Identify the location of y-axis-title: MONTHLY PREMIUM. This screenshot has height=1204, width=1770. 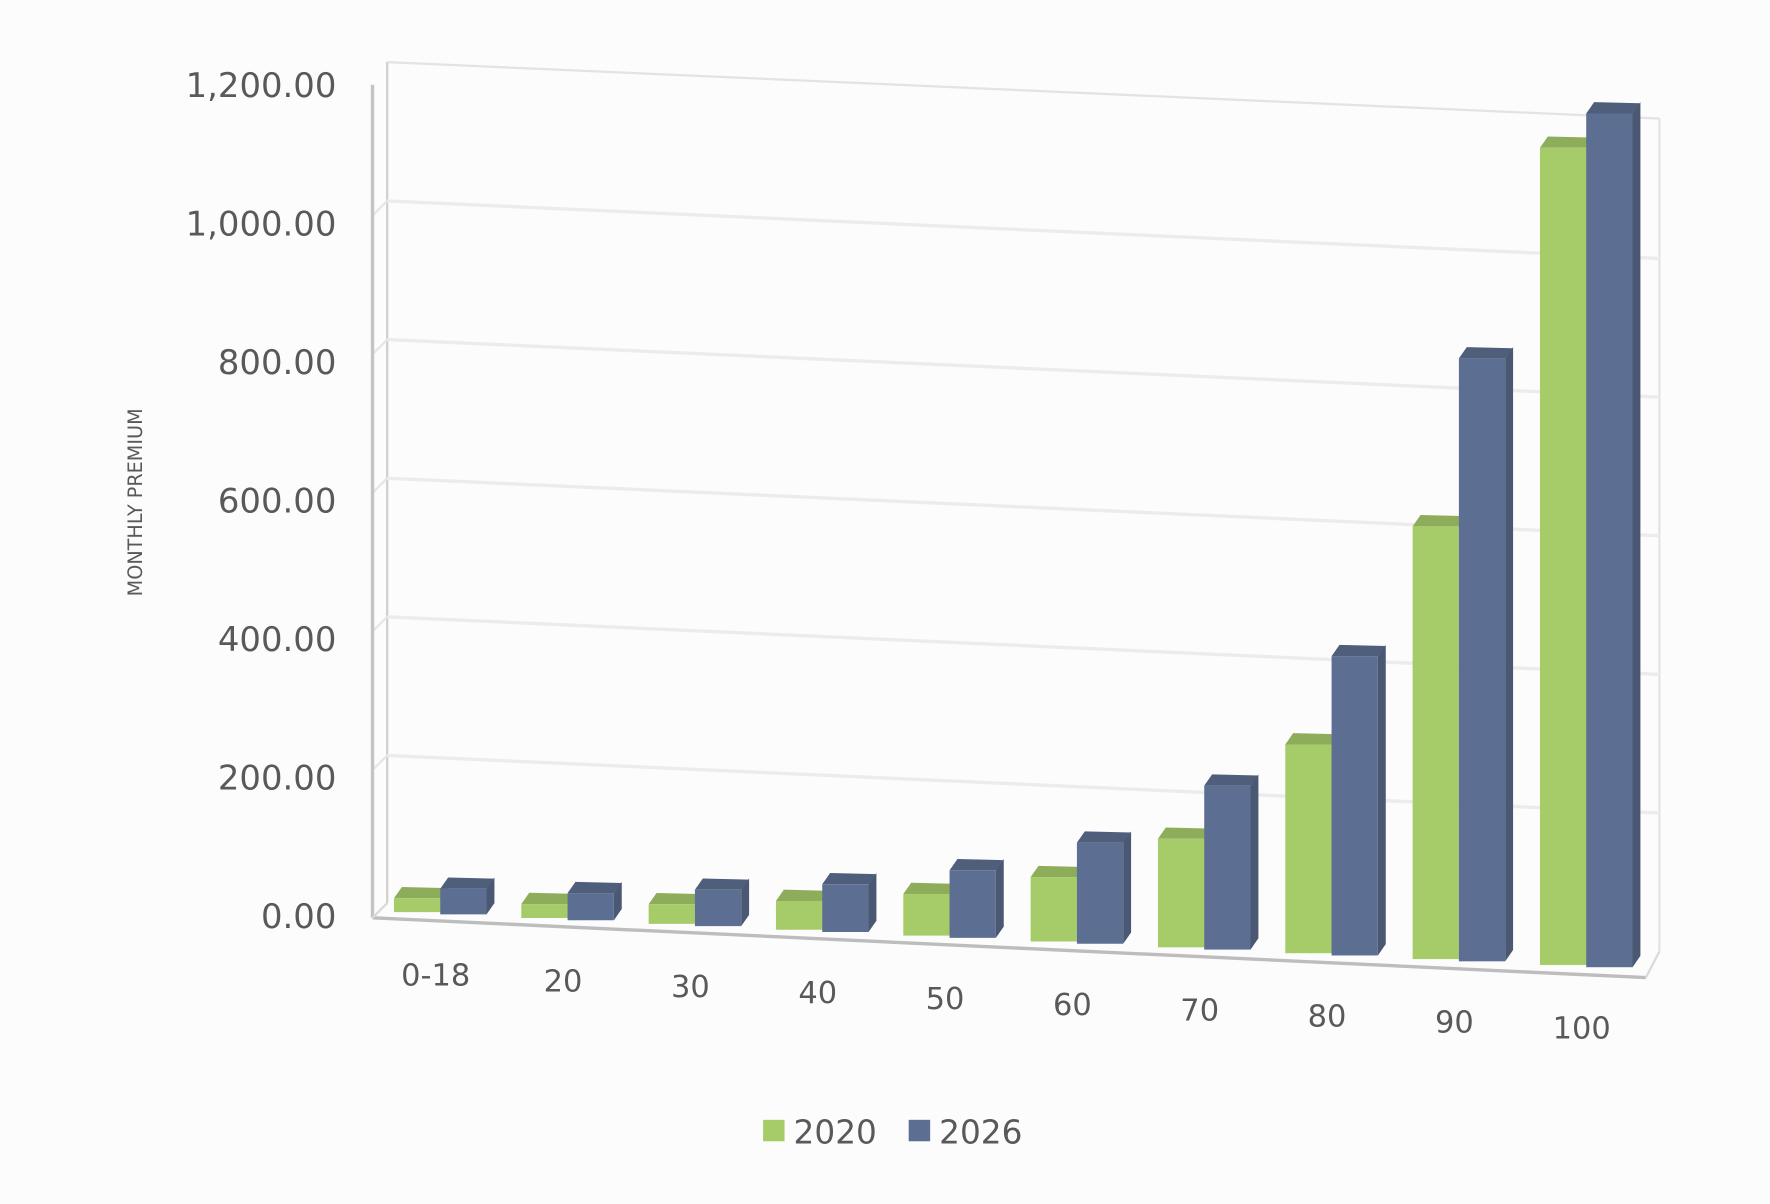
(135, 502).